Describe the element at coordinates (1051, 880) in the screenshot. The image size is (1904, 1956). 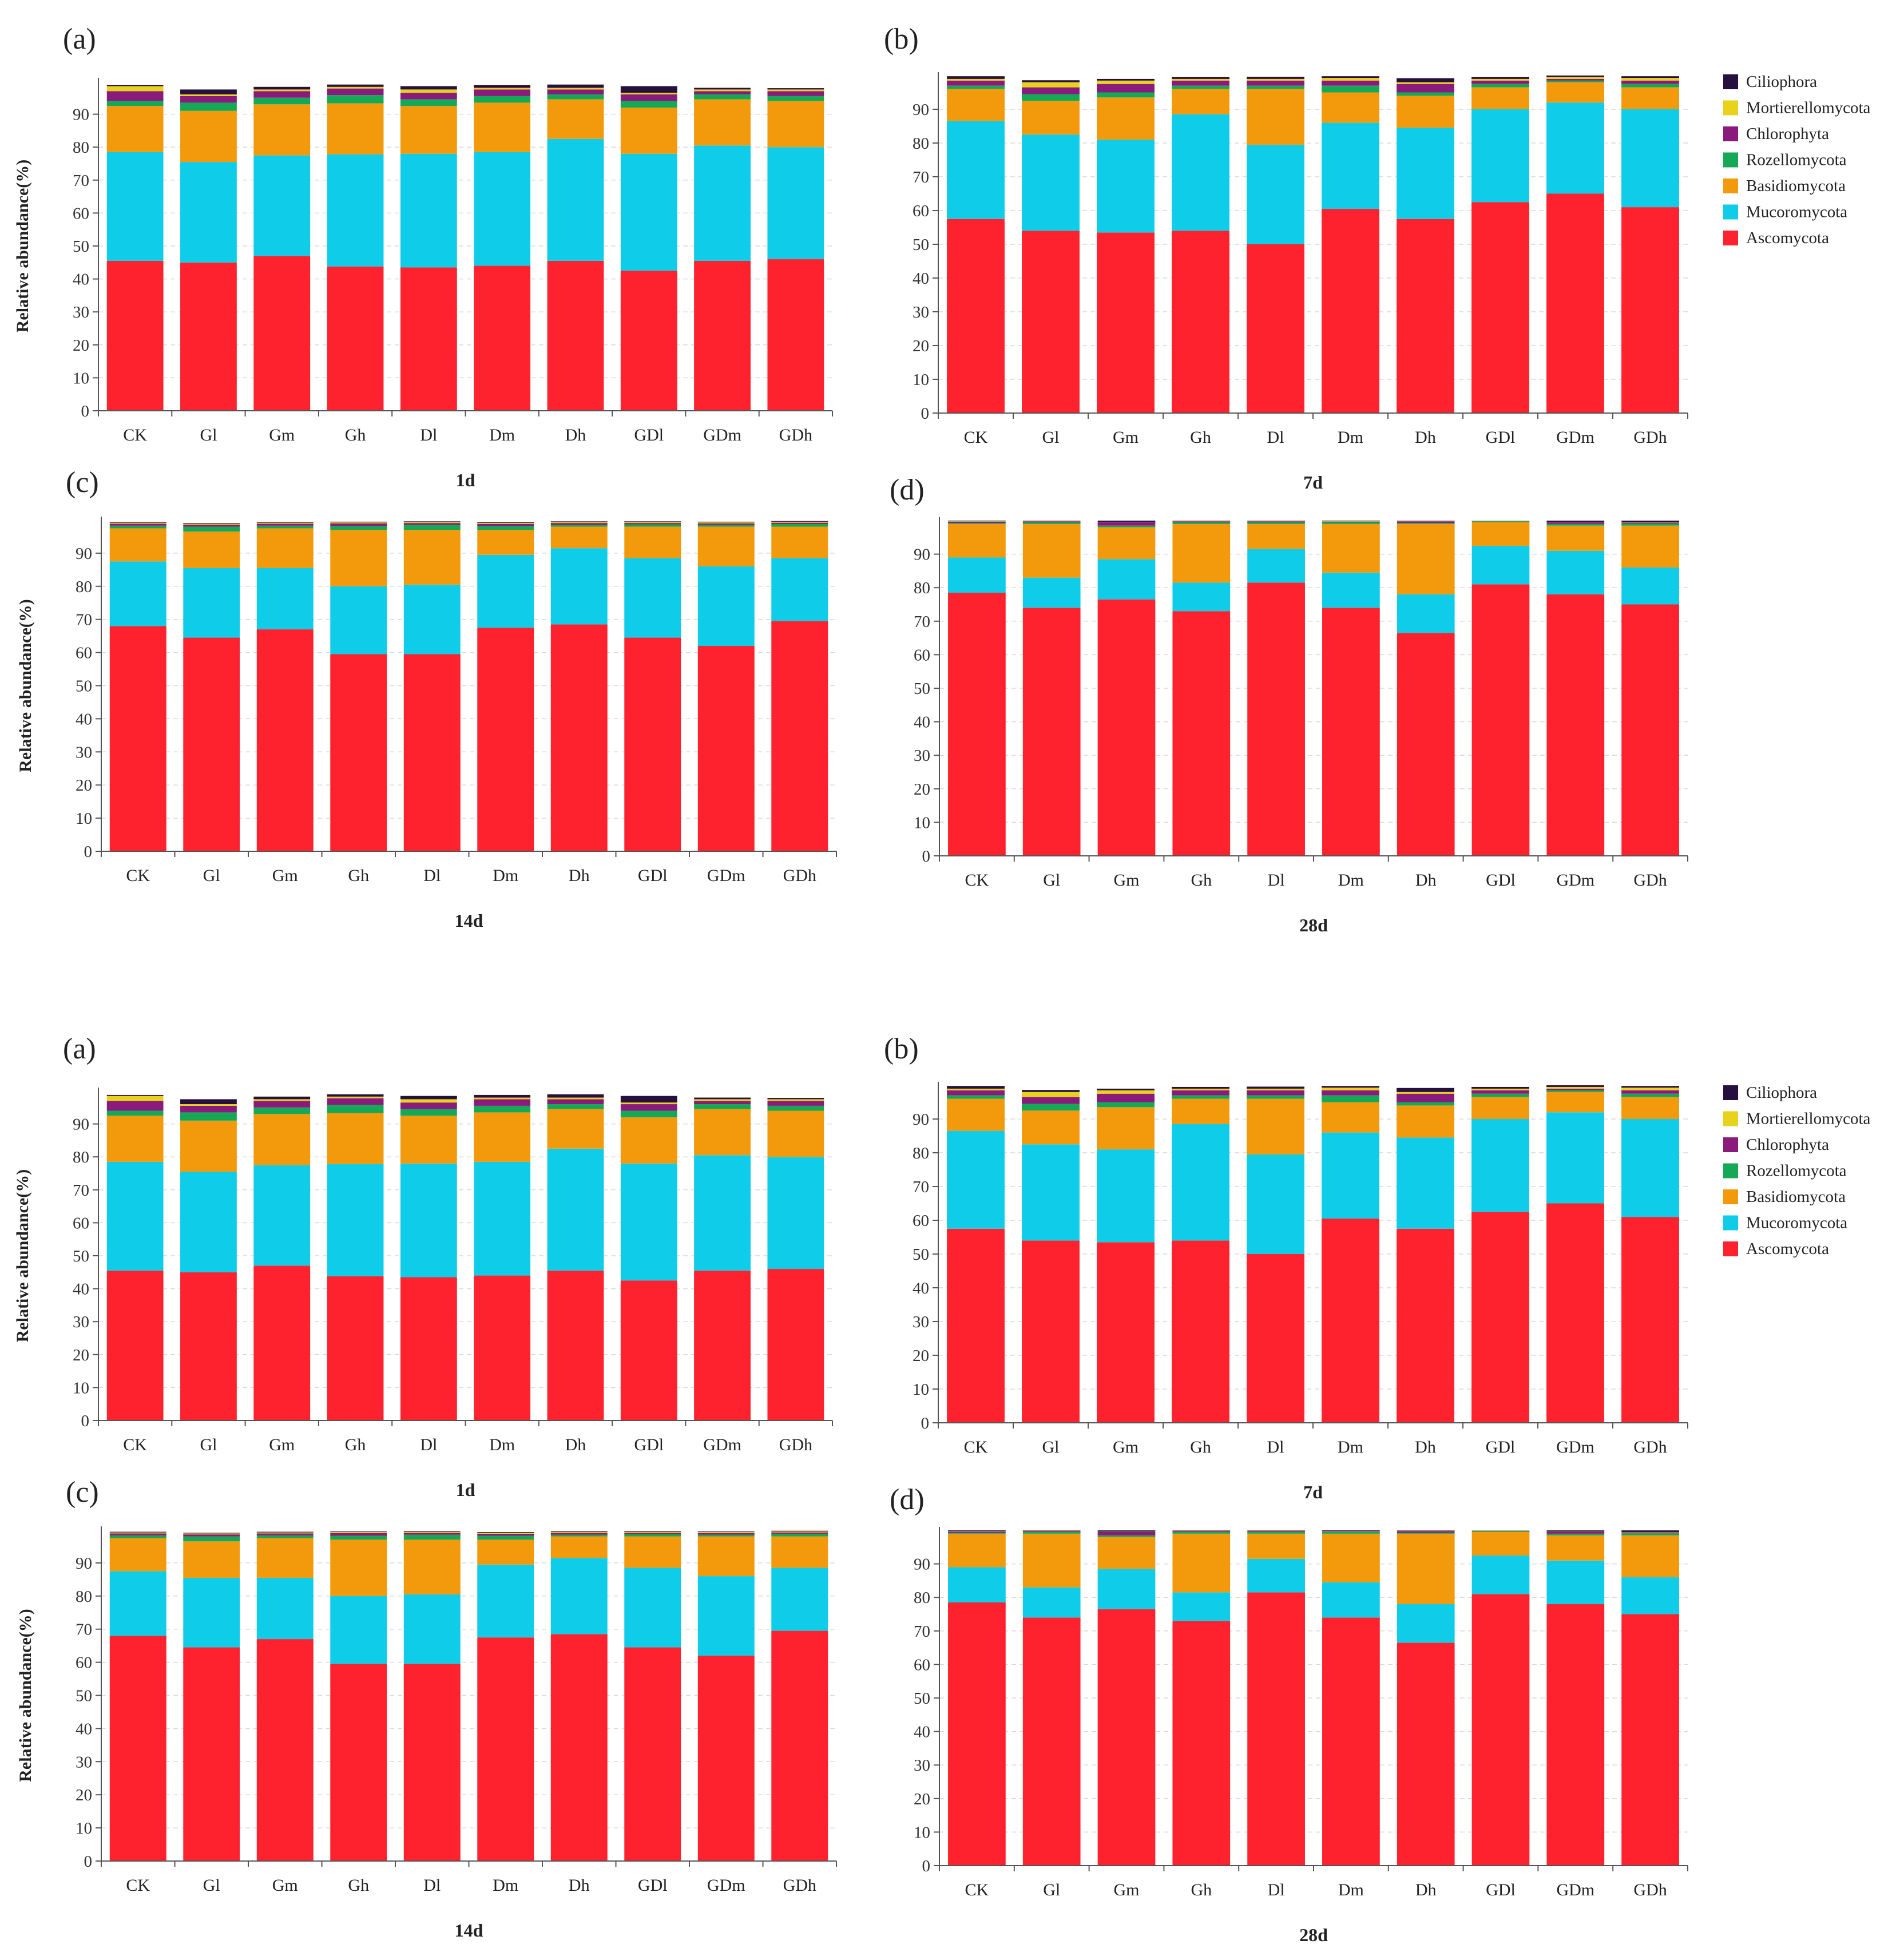
I see `x-tick-label: Gl` at that location.